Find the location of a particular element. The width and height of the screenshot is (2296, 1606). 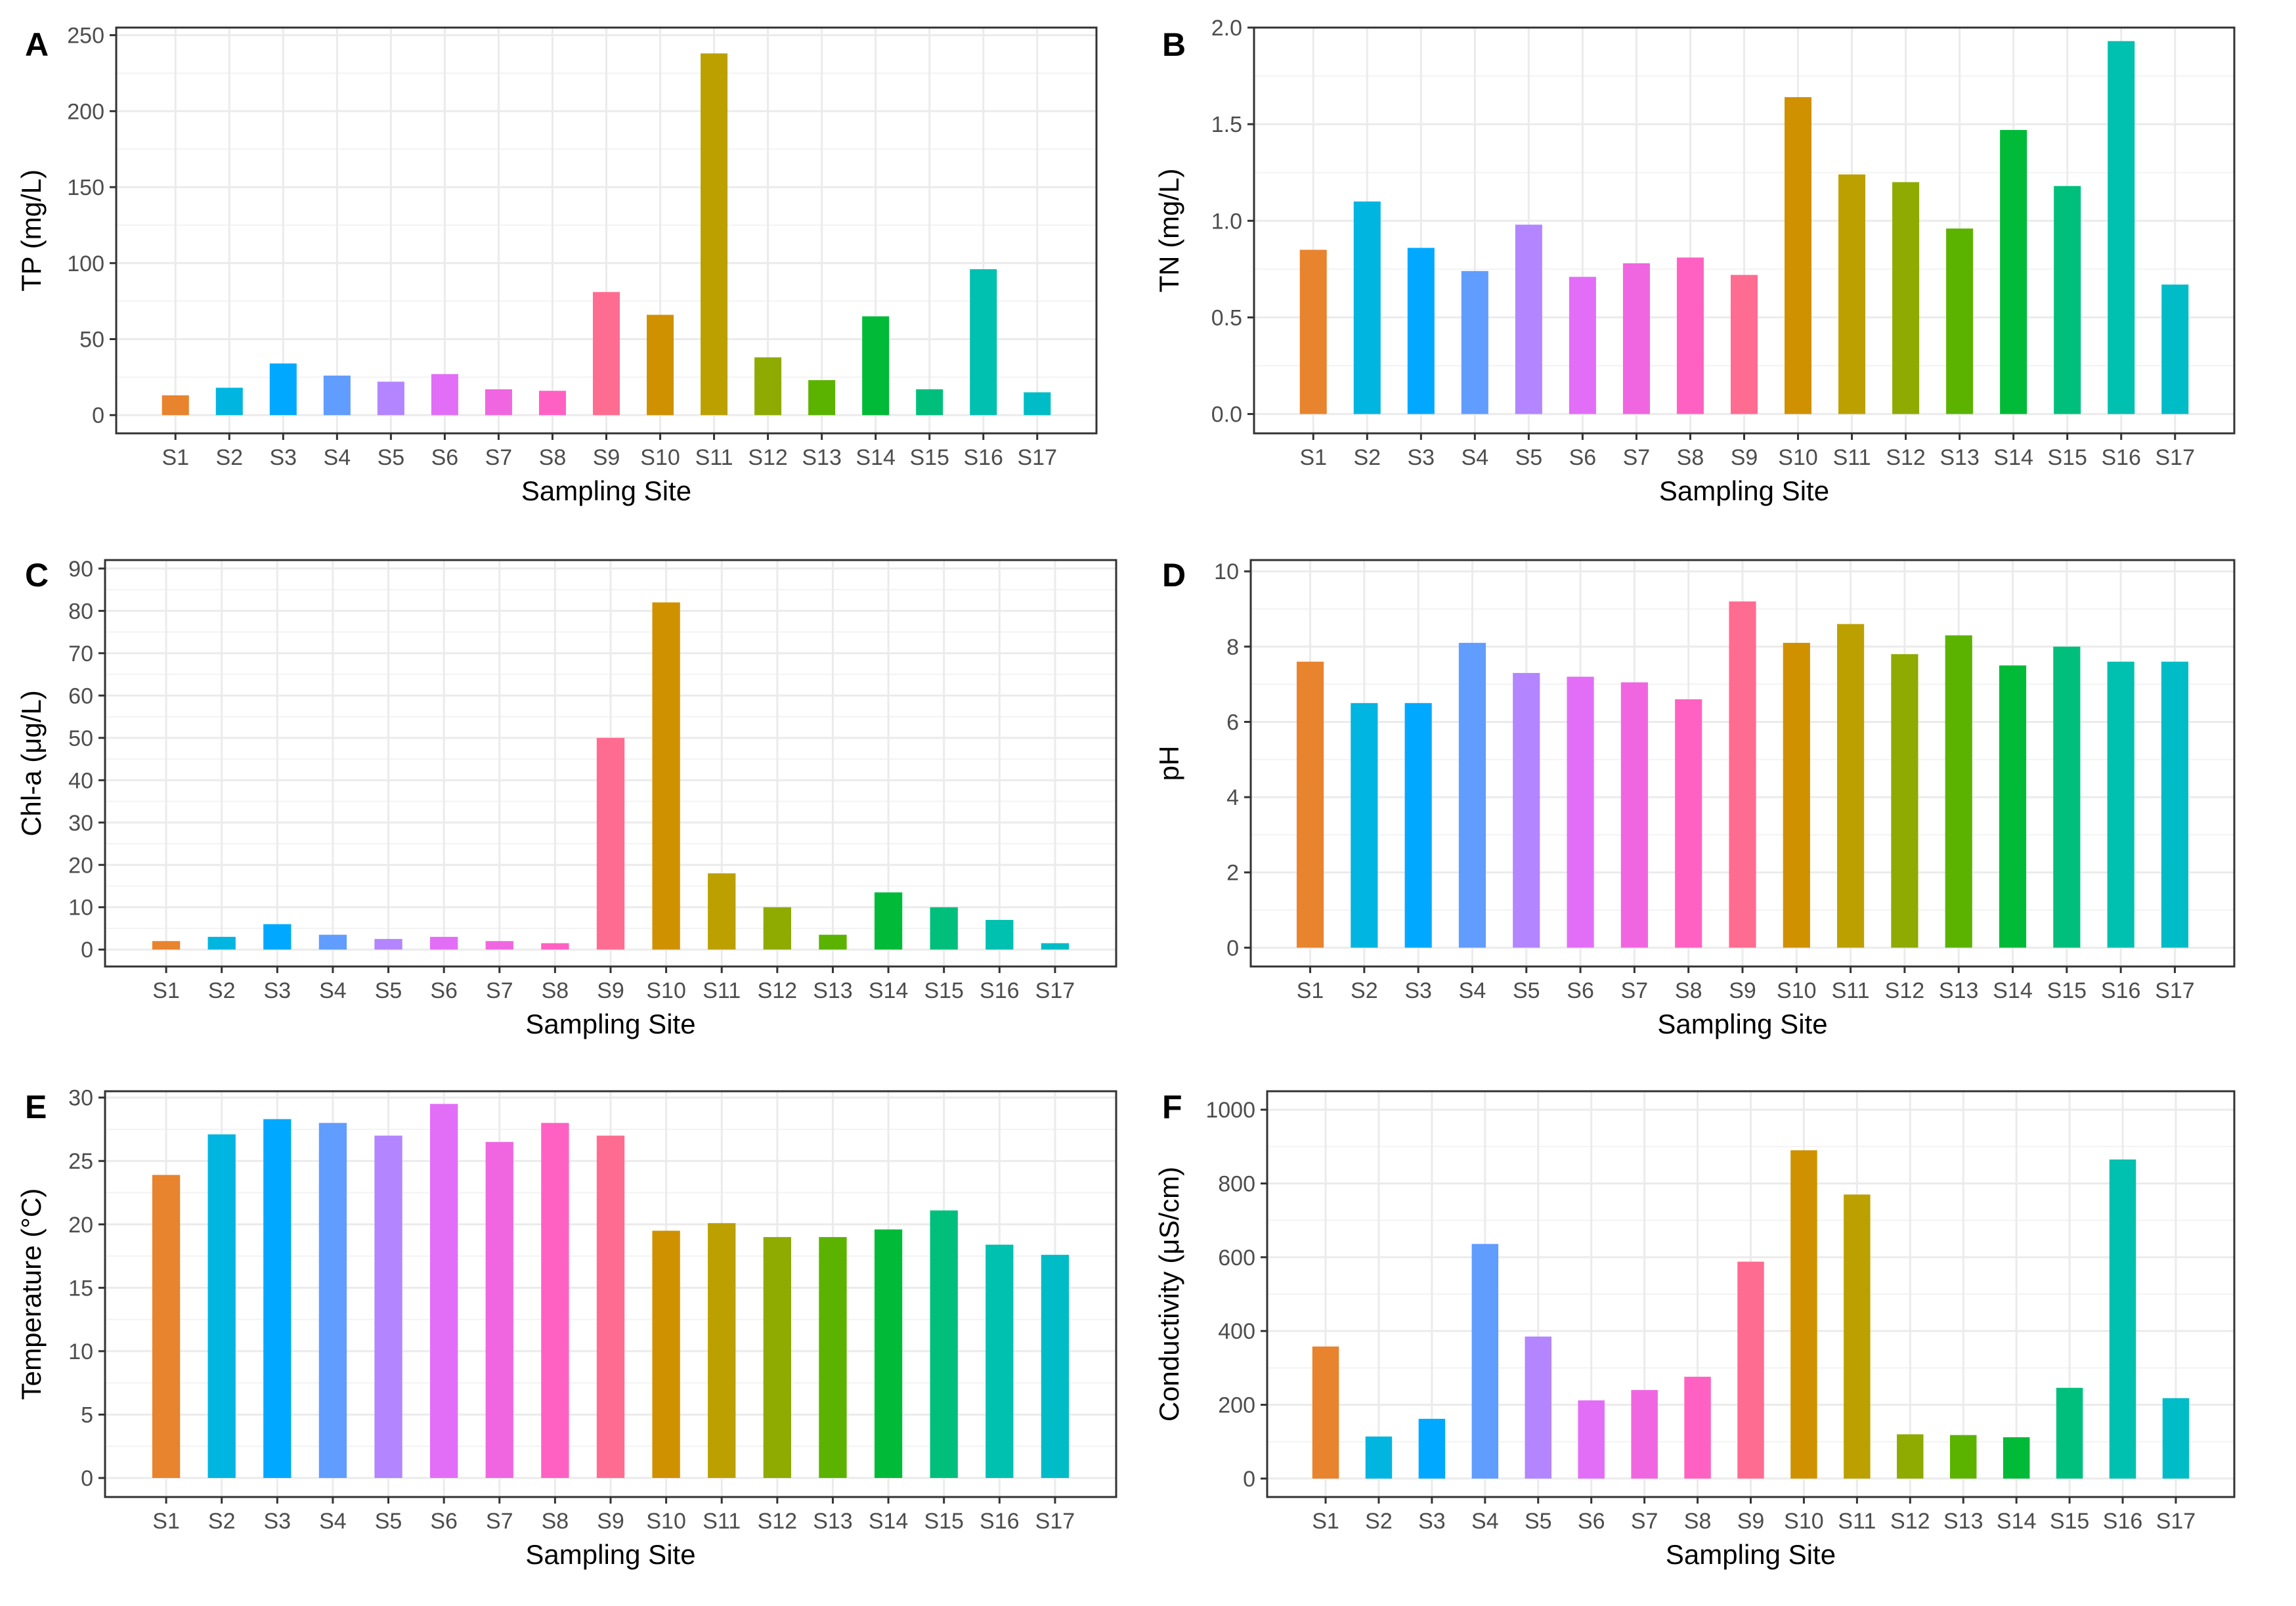

panel-b-xtick-label-s10: S10 is located at coordinates (1798, 458).